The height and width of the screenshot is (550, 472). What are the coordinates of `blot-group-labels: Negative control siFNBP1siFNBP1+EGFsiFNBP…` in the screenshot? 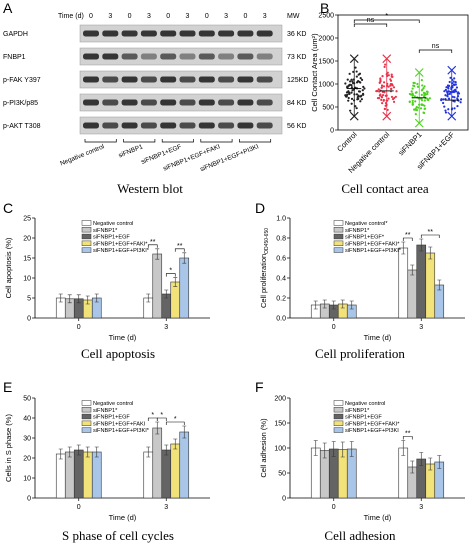 It's located at (165, 156).